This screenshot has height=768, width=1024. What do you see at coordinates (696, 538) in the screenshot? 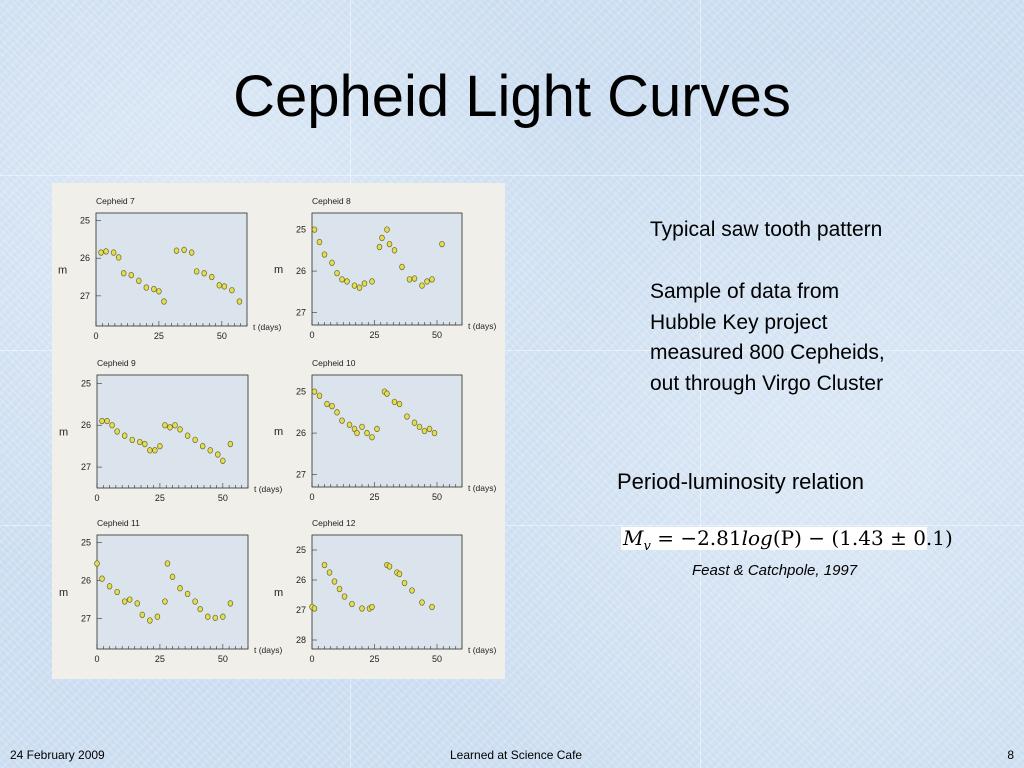
I see `formula-coefficient: = −2.81` at bounding box center [696, 538].